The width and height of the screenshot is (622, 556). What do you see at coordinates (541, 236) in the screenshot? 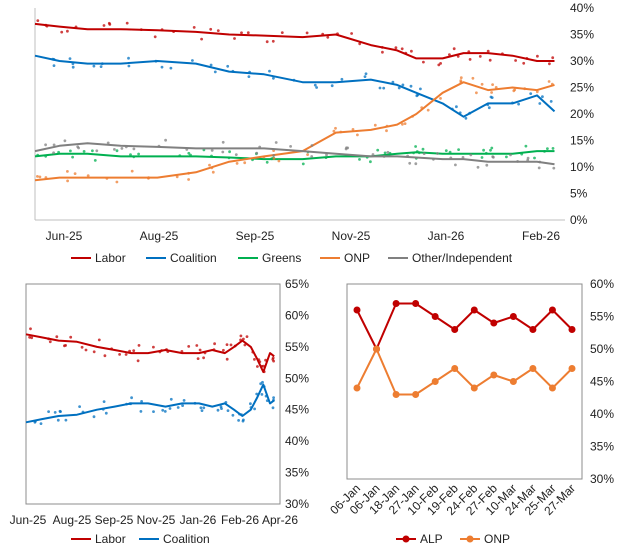
I see `x-tick-label: Feb-26` at bounding box center [541, 236].